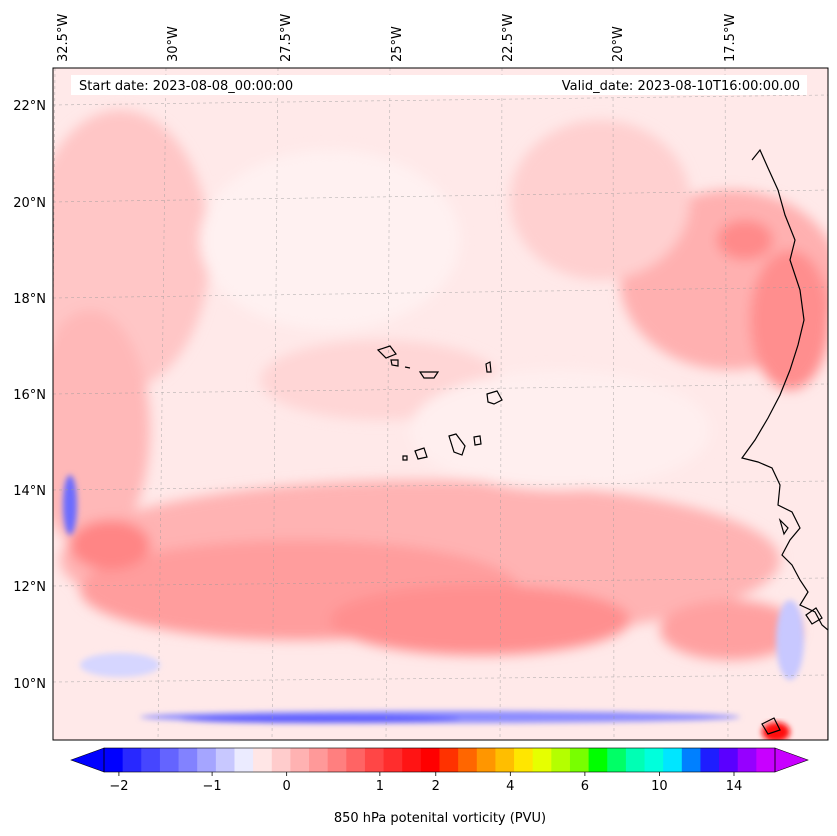  What do you see at coordinates (29, 203) in the screenshot?
I see `lat-label: 20°N` at bounding box center [29, 203].